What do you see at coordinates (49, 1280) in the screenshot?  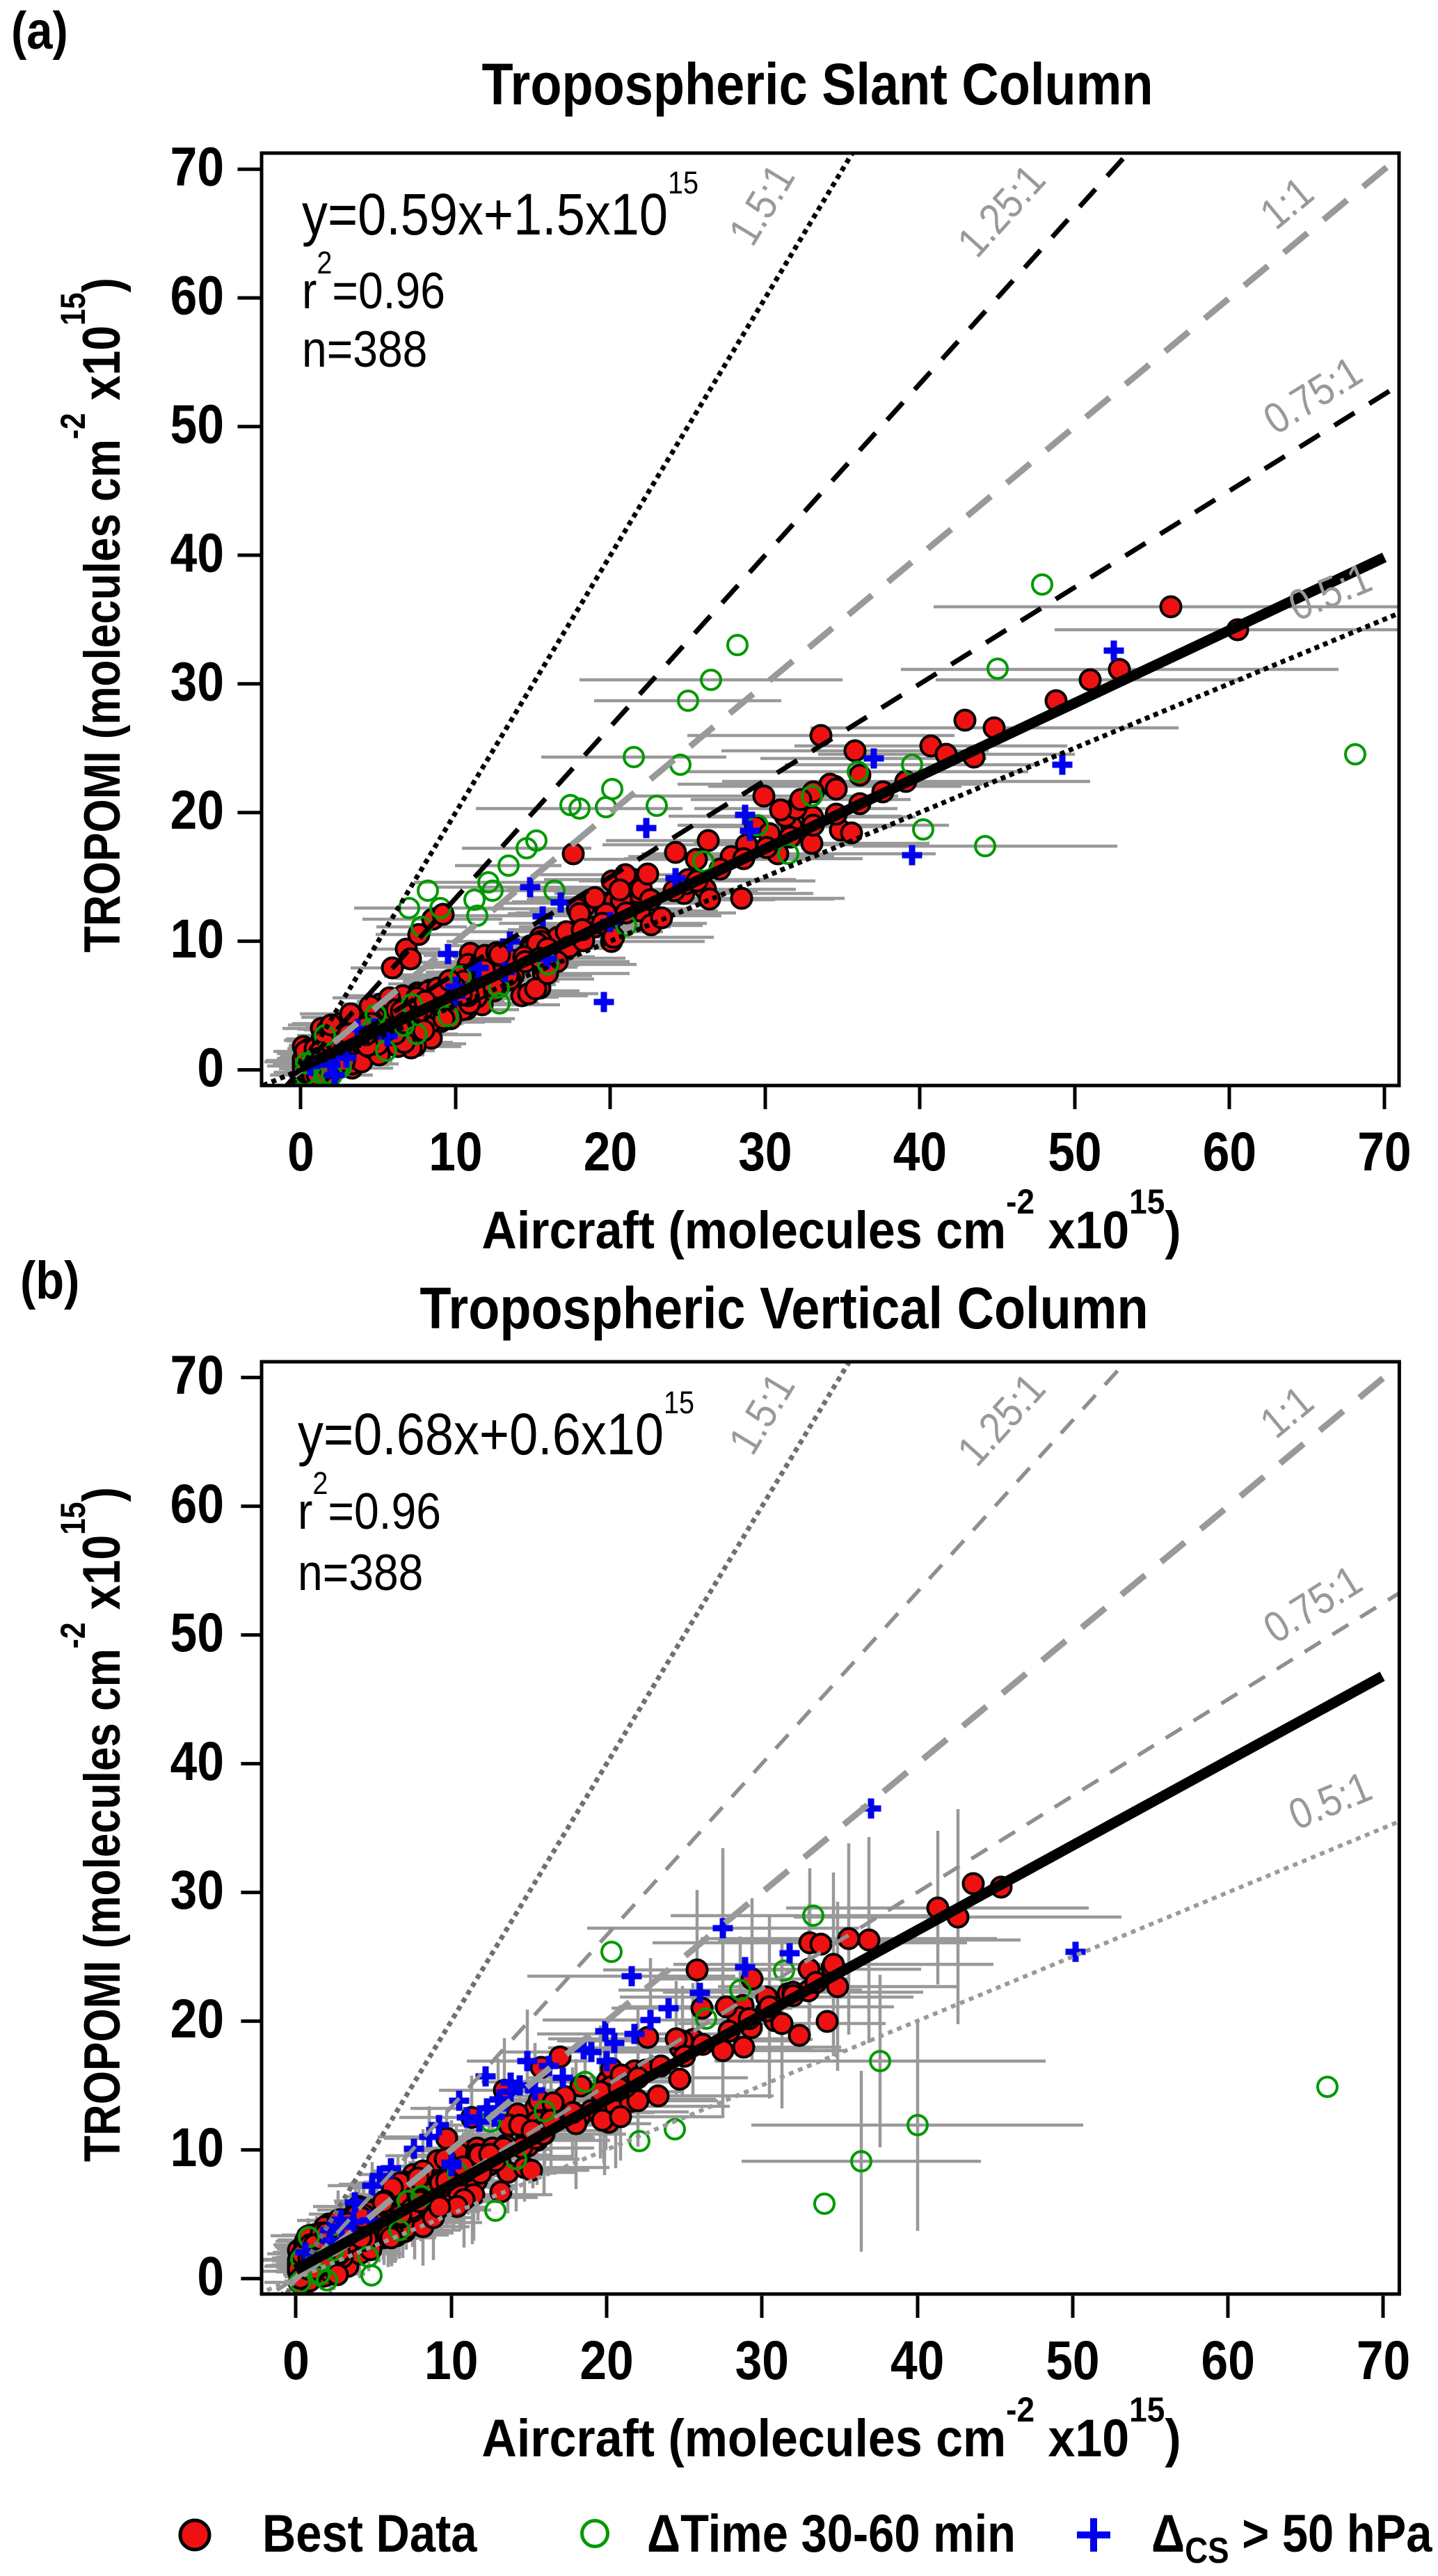 I see `svg-text: (b)` at bounding box center [49, 1280].